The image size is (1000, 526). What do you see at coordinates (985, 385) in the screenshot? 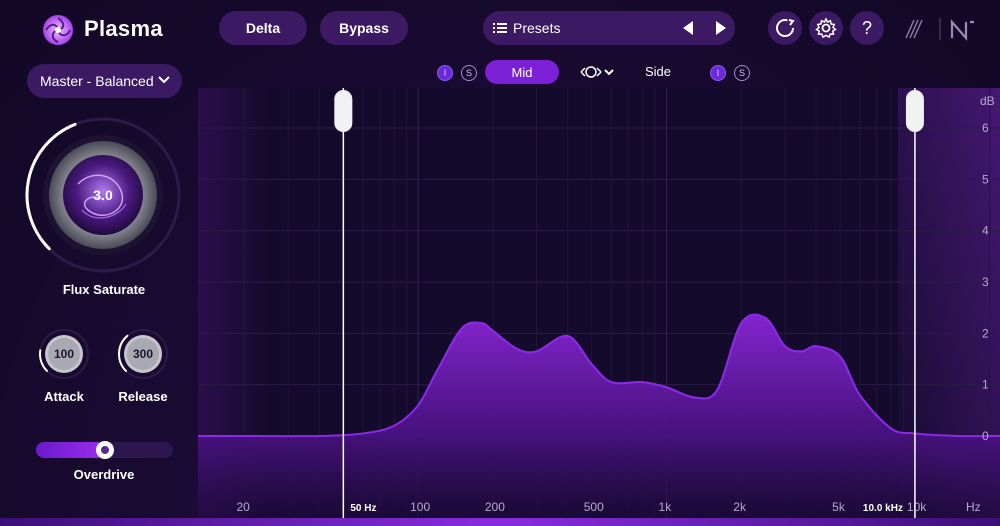
I see `db-tick-label: 1` at bounding box center [985, 385].